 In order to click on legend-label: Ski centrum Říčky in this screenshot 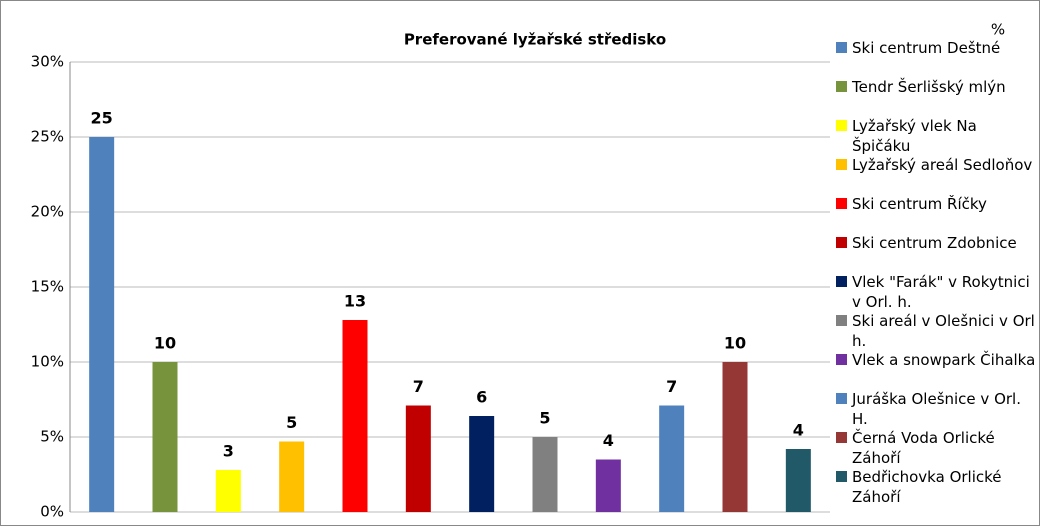, I will do `click(919, 204)`.